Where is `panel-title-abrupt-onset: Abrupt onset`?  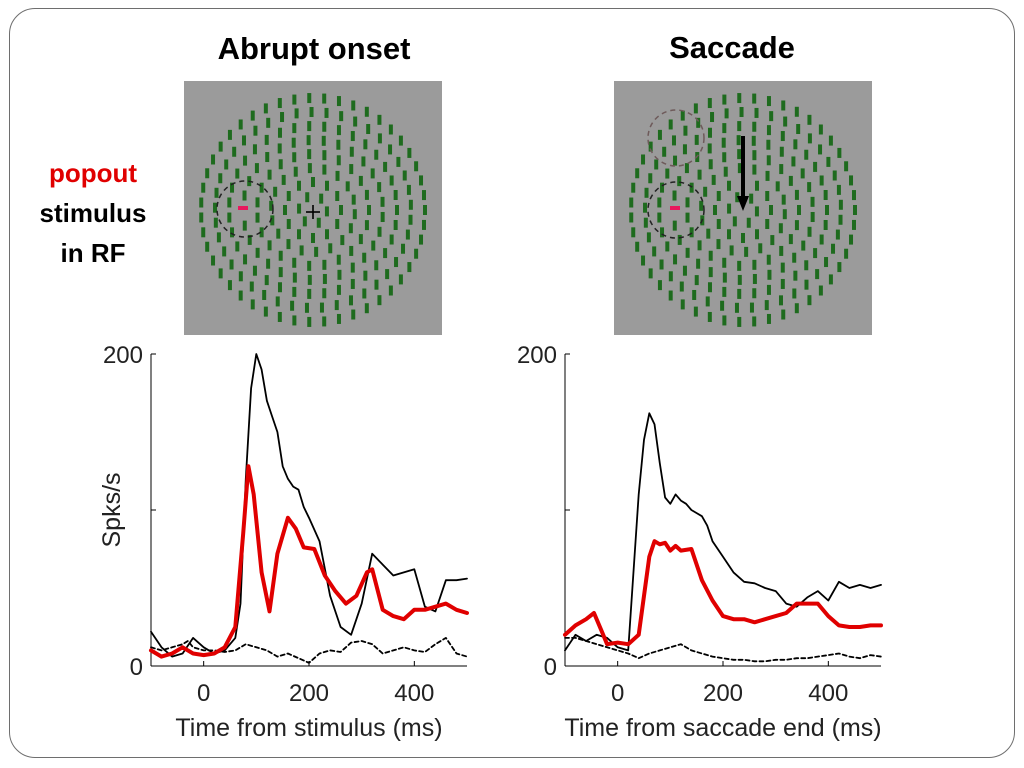
panel-title-abrupt-onset: Abrupt onset is located at coordinates (314, 48).